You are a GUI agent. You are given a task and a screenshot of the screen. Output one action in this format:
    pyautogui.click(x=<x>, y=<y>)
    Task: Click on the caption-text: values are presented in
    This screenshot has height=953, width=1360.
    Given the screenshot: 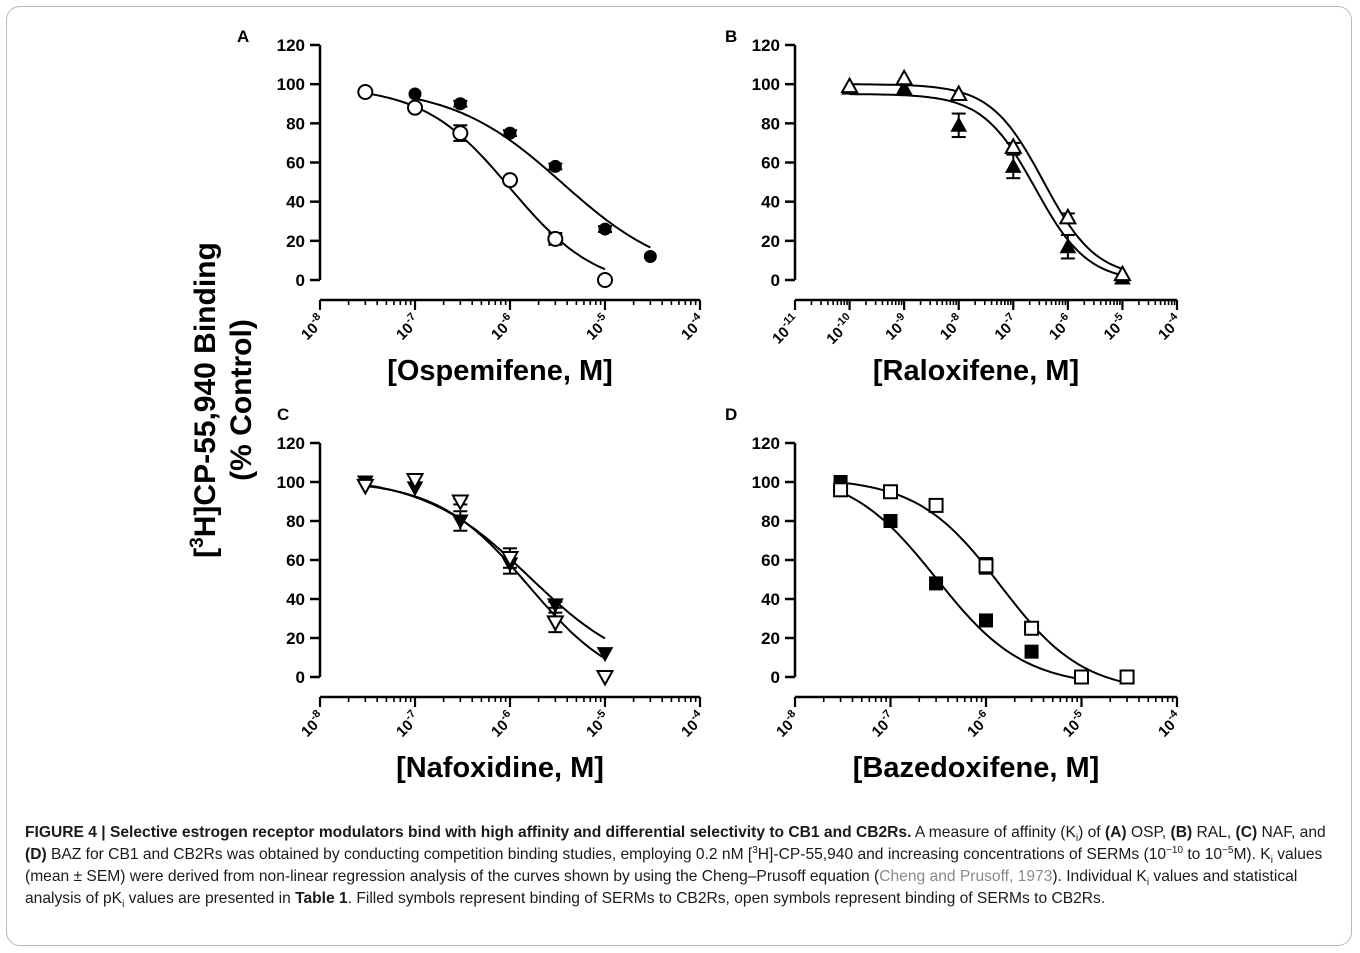 What is the action you would take?
    pyautogui.click(x=210, y=898)
    